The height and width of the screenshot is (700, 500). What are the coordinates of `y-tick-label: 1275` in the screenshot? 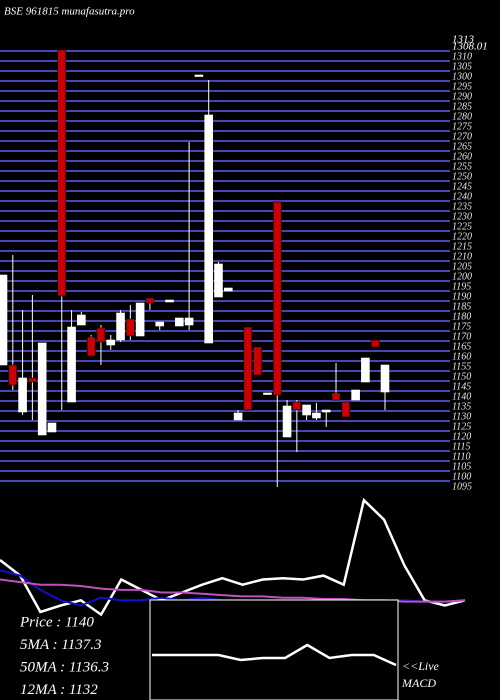 It's located at (462, 126).